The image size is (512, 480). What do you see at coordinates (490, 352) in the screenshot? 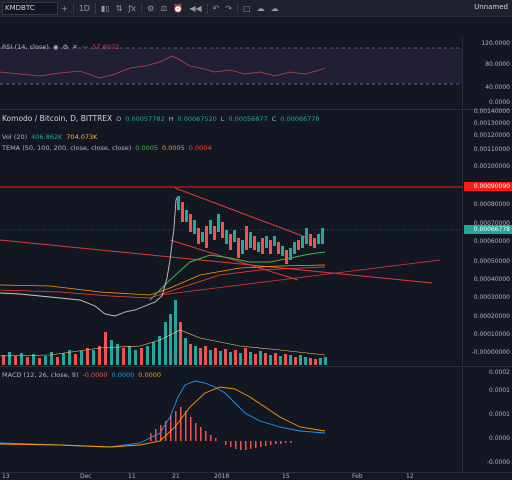
I see `price-axis-label: -0.00000000` at bounding box center [490, 352].